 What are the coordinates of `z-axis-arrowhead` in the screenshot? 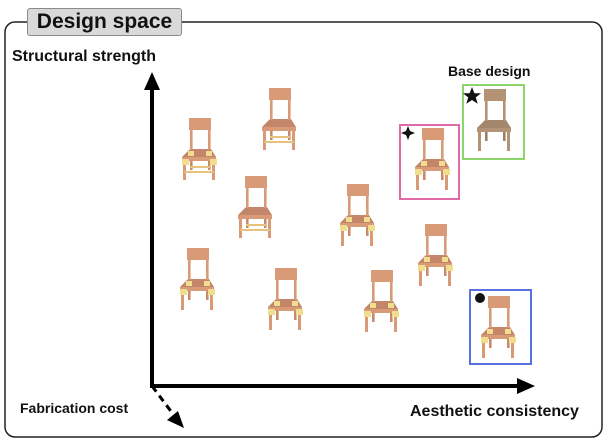 It's located at (175, 419).